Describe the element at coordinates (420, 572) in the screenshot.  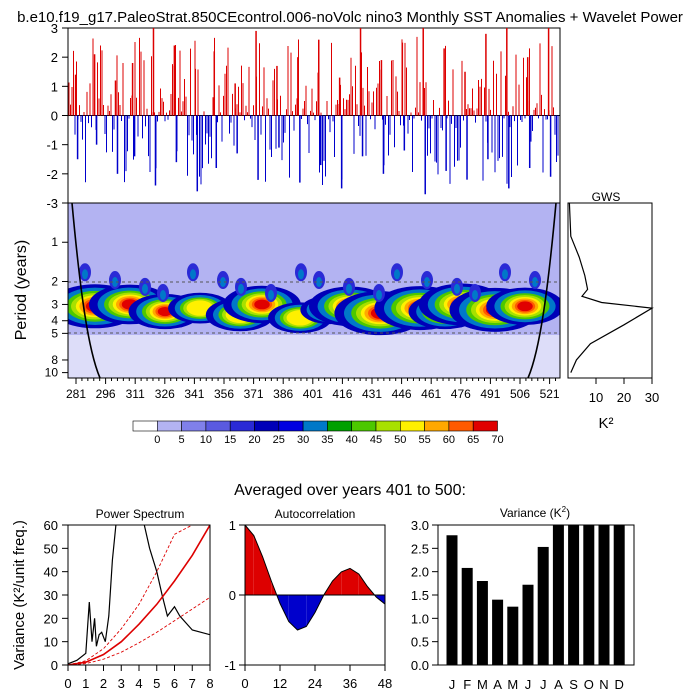
I see `variance-y-tick-label: 2.0` at that location.